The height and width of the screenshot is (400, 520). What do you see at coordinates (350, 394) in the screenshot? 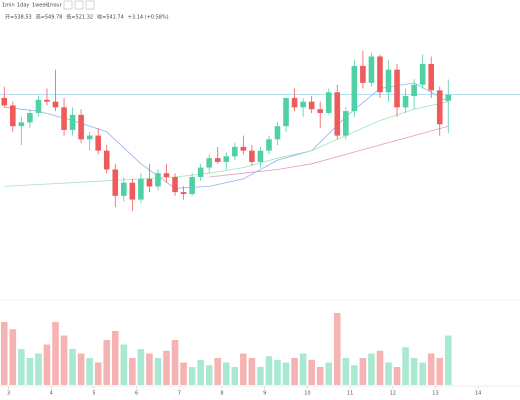
I see `x-tick-label: 11` at bounding box center [350, 394].